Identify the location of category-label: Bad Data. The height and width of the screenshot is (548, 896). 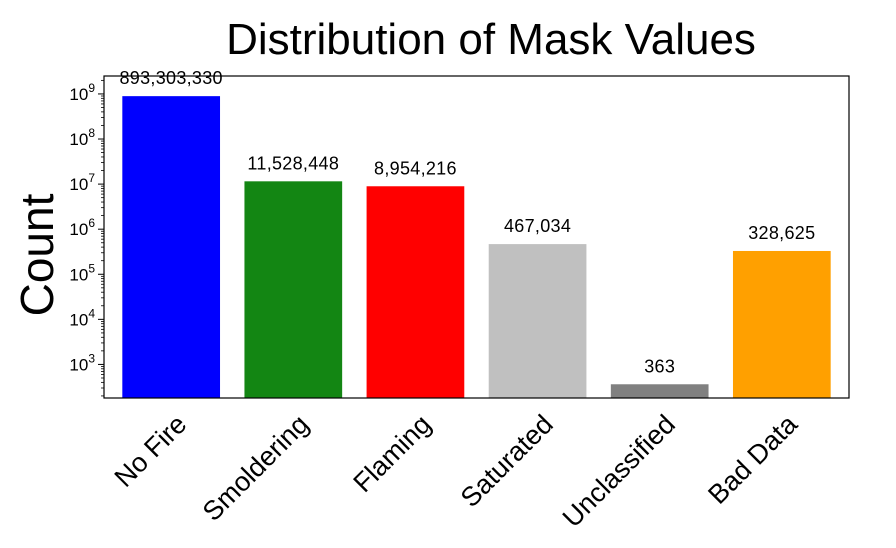
(753, 459).